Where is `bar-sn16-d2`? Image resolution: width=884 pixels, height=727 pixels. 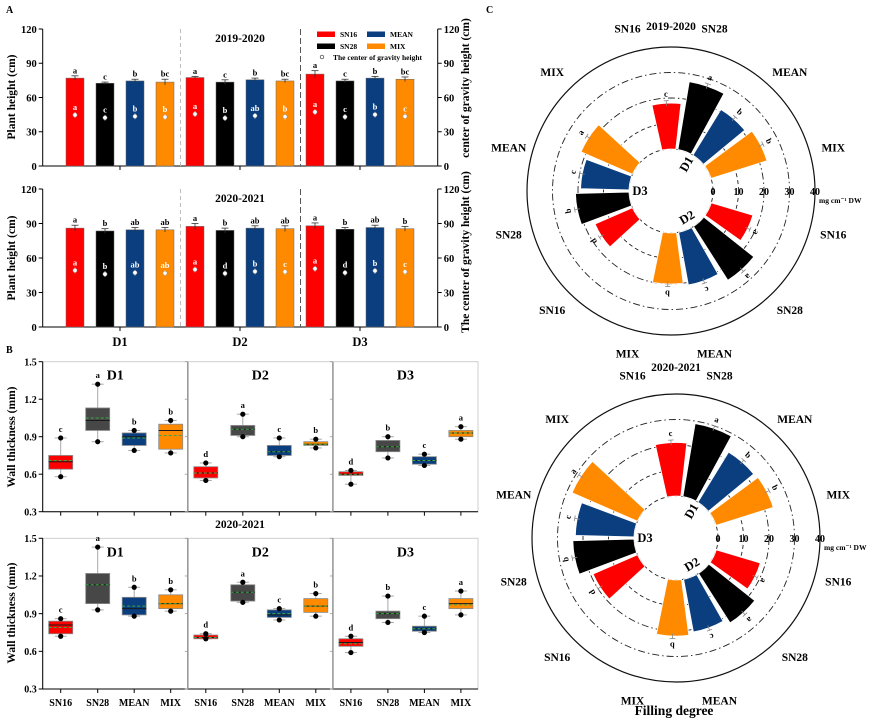 bar-sn16-d2 is located at coordinates (195, 277).